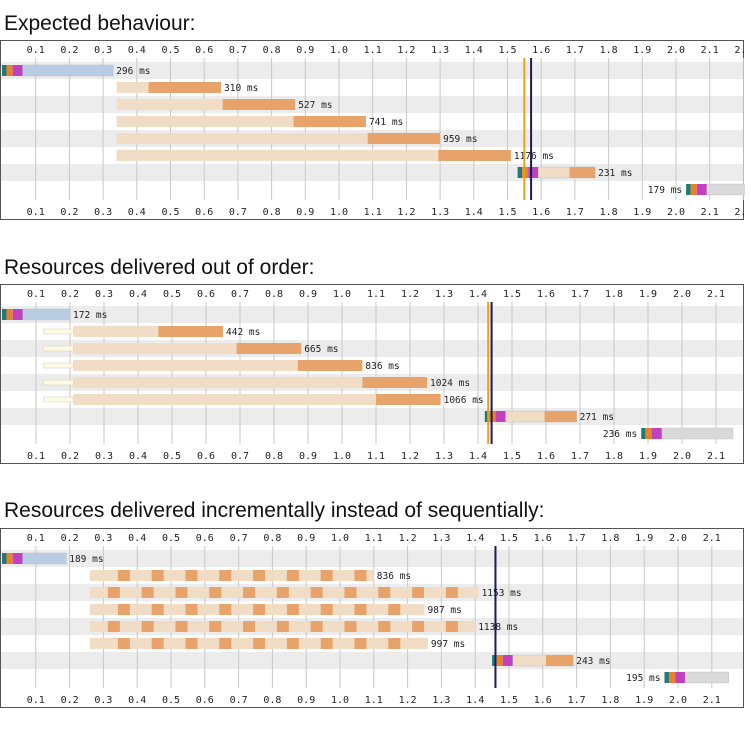  What do you see at coordinates (58, 382) in the screenshot?
I see `stall-segment` at bounding box center [58, 382].